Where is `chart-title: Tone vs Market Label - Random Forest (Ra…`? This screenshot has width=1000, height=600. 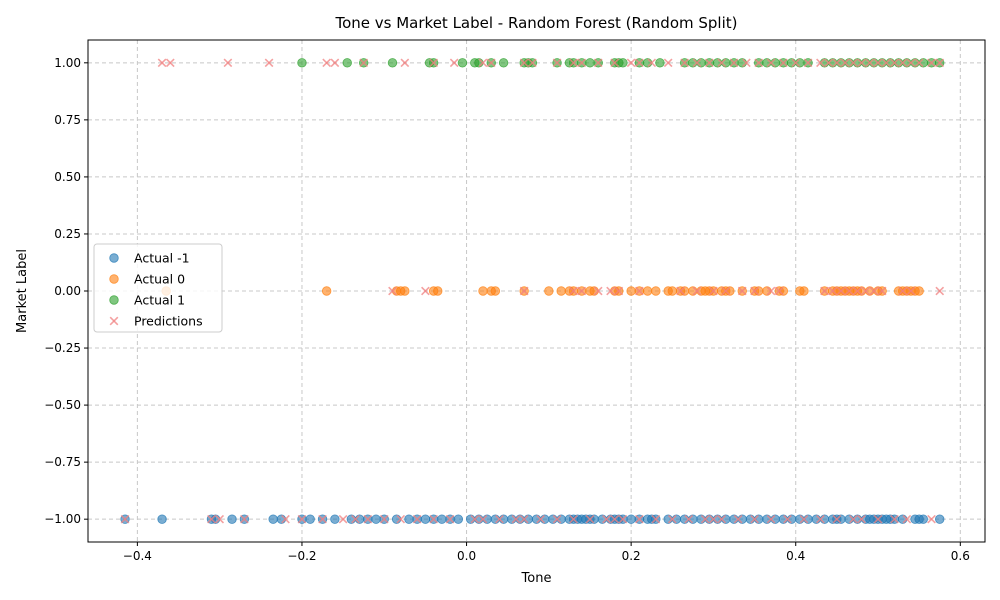 chart-title: Tone vs Market Label - Random Forest (Ra… is located at coordinates (535, 23).